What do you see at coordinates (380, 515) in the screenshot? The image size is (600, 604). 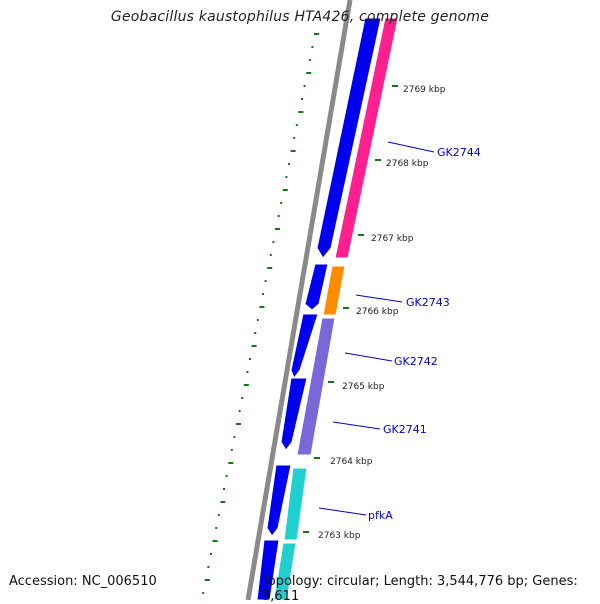 I see `gene-label: pfkA` at bounding box center [380, 515].